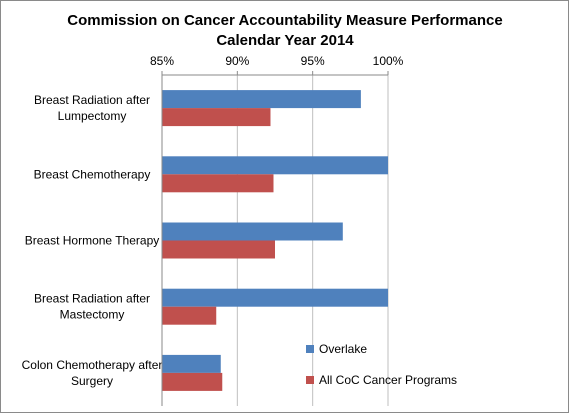 This screenshot has height=413, width=569. Describe the element at coordinates (92, 381) in the screenshot. I see `category-label: Surgery` at that location.